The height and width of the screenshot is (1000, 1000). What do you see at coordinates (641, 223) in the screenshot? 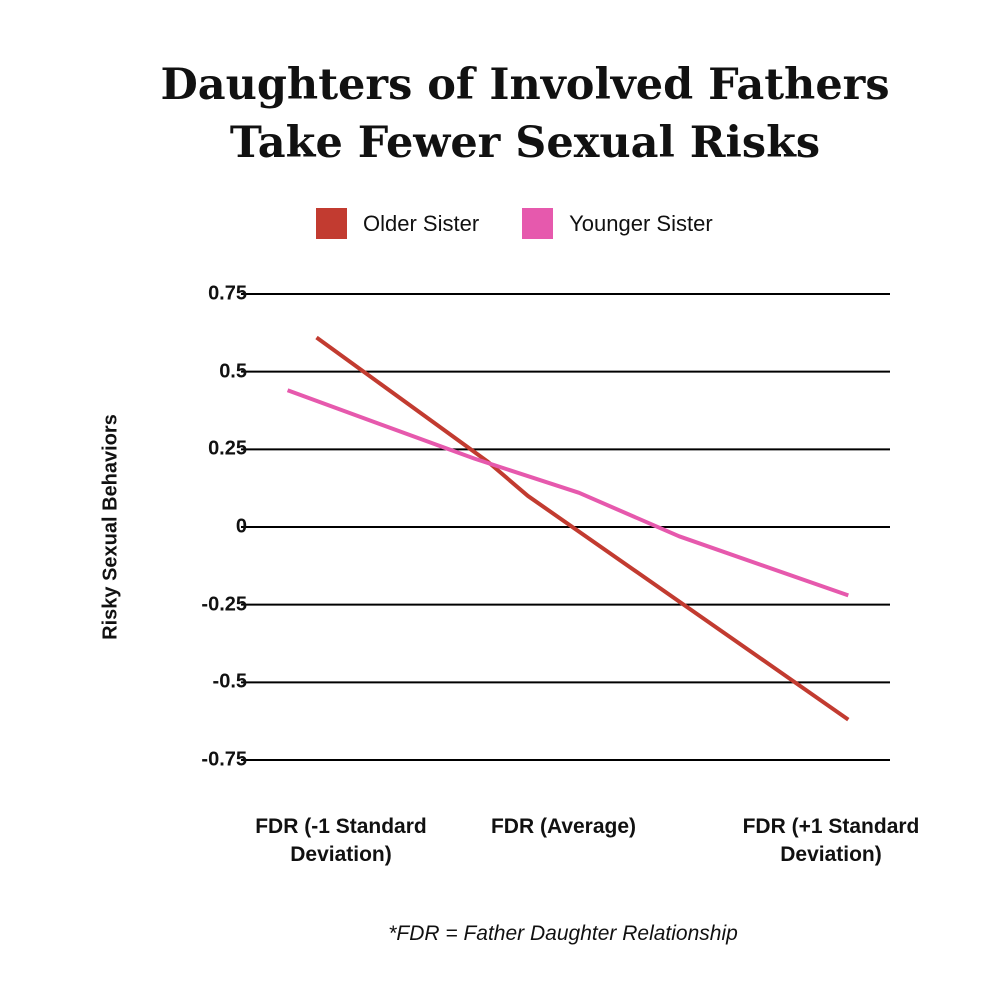
I see `legend-label: Younger Sister` at bounding box center [641, 223].